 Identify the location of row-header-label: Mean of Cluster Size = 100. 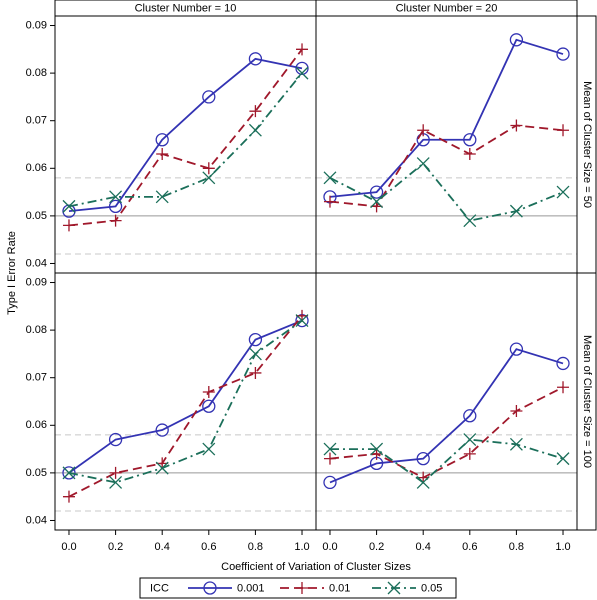
(587, 401).